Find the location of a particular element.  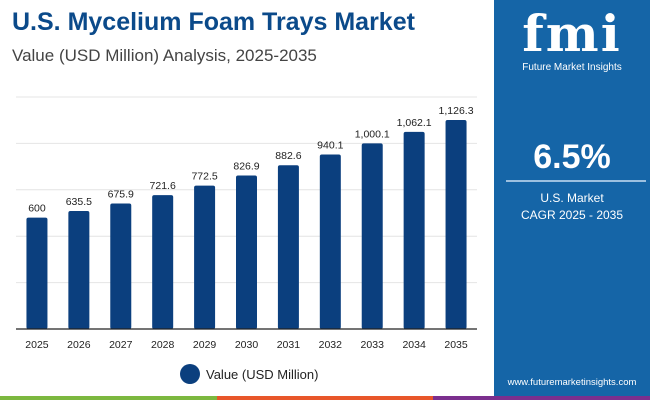

x-tick-2029: 2029 is located at coordinates (205, 345).